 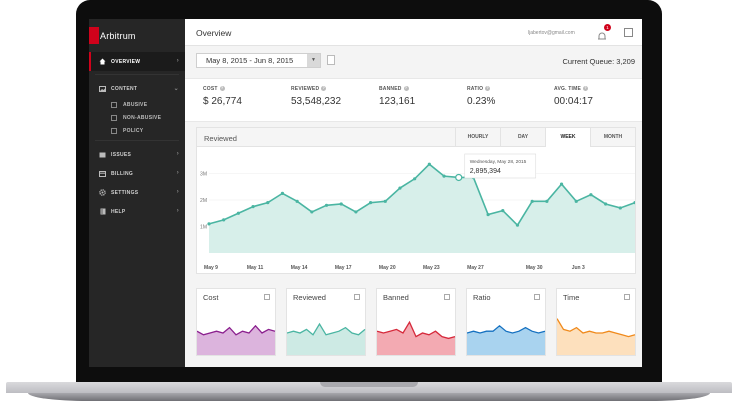 I want to click on app-logo: Arbitrum, so click(x=112, y=35).